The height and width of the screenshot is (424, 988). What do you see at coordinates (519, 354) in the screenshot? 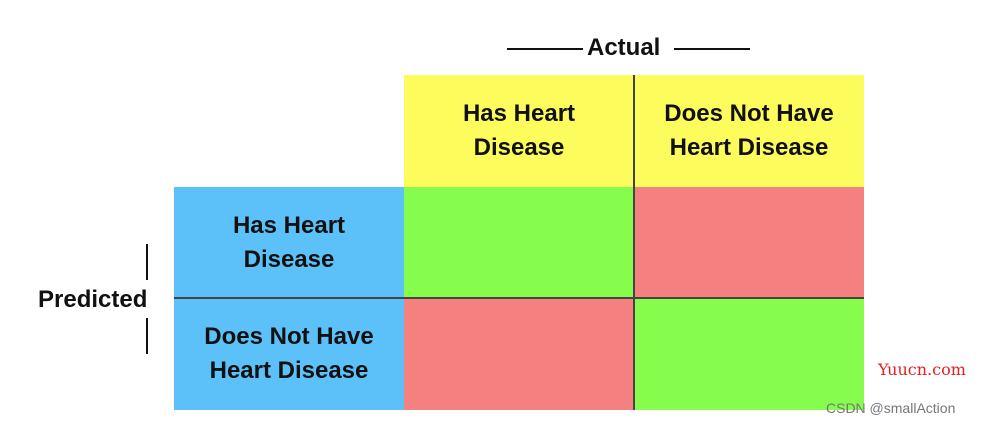
I see `cell-false-negative` at bounding box center [519, 354].